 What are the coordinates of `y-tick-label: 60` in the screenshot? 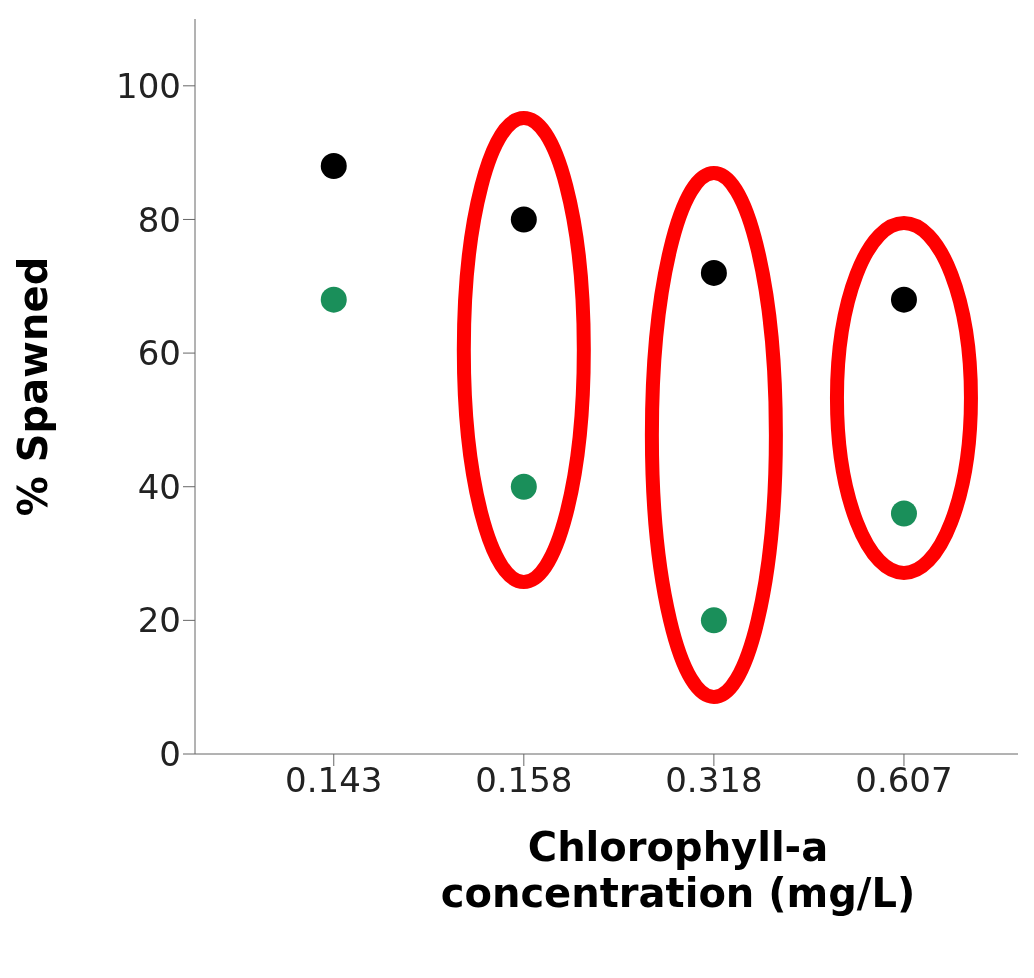 It's located at (159, 353).